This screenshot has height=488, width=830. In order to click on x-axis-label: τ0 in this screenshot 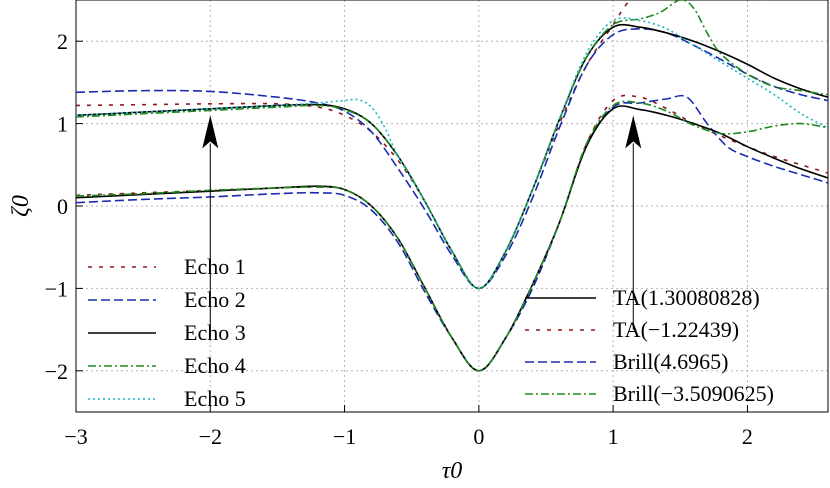, I will do `click(452, 471)`.